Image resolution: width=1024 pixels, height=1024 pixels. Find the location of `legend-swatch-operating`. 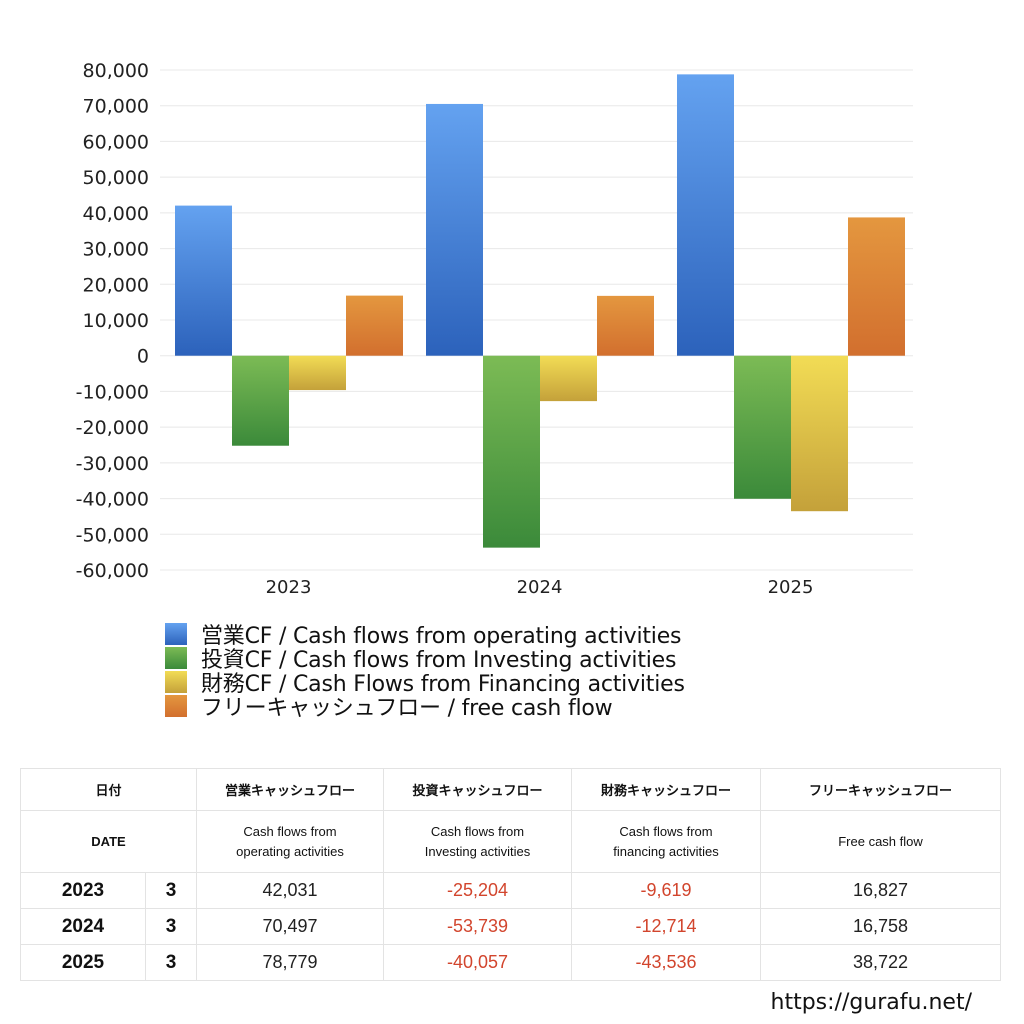

legend-swatch-operating is located at coordinates (176, 634).